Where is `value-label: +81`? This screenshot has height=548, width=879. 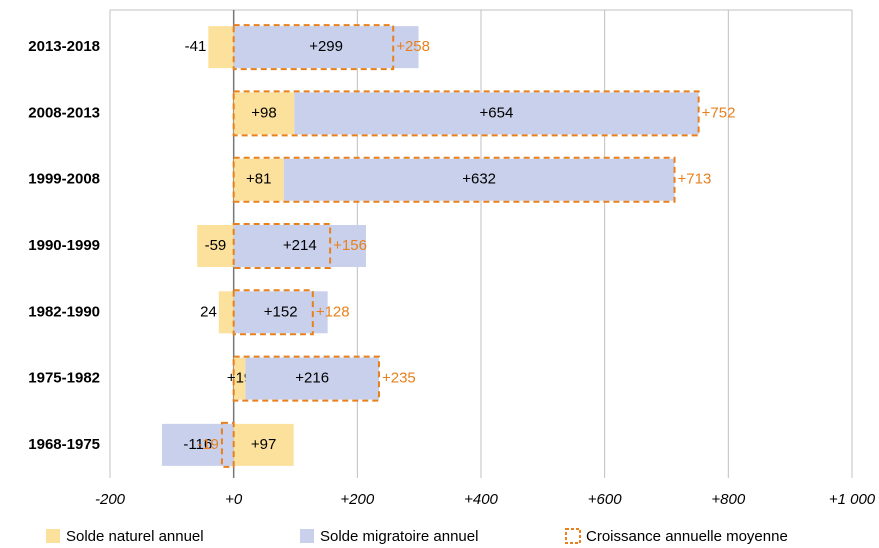 value-label: +81 is located at coordinates (258, 179).